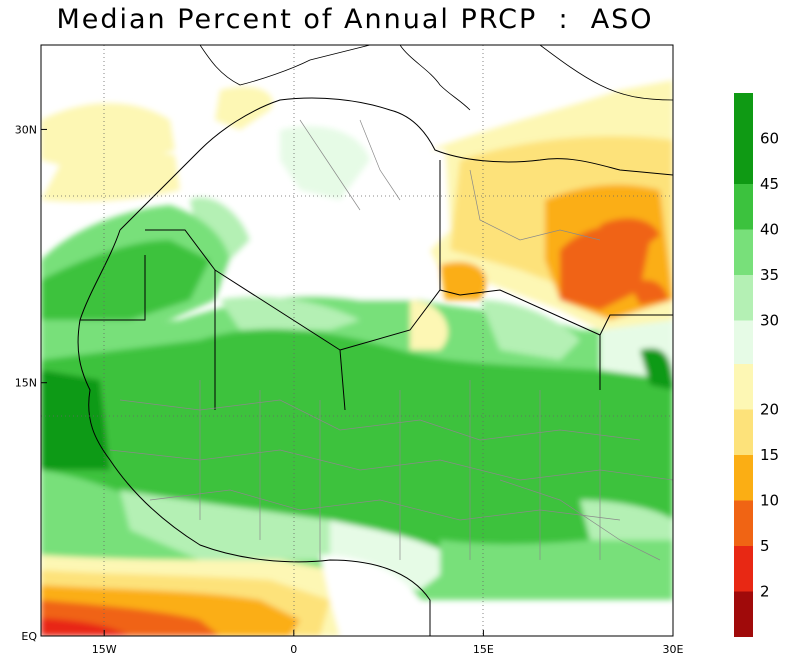 The width and height of the screenshot is (789, 664). What do you see at coordinates (769, 139) in the screenshot?
I see `legend-label: 60` at bounding box center [769, 139].